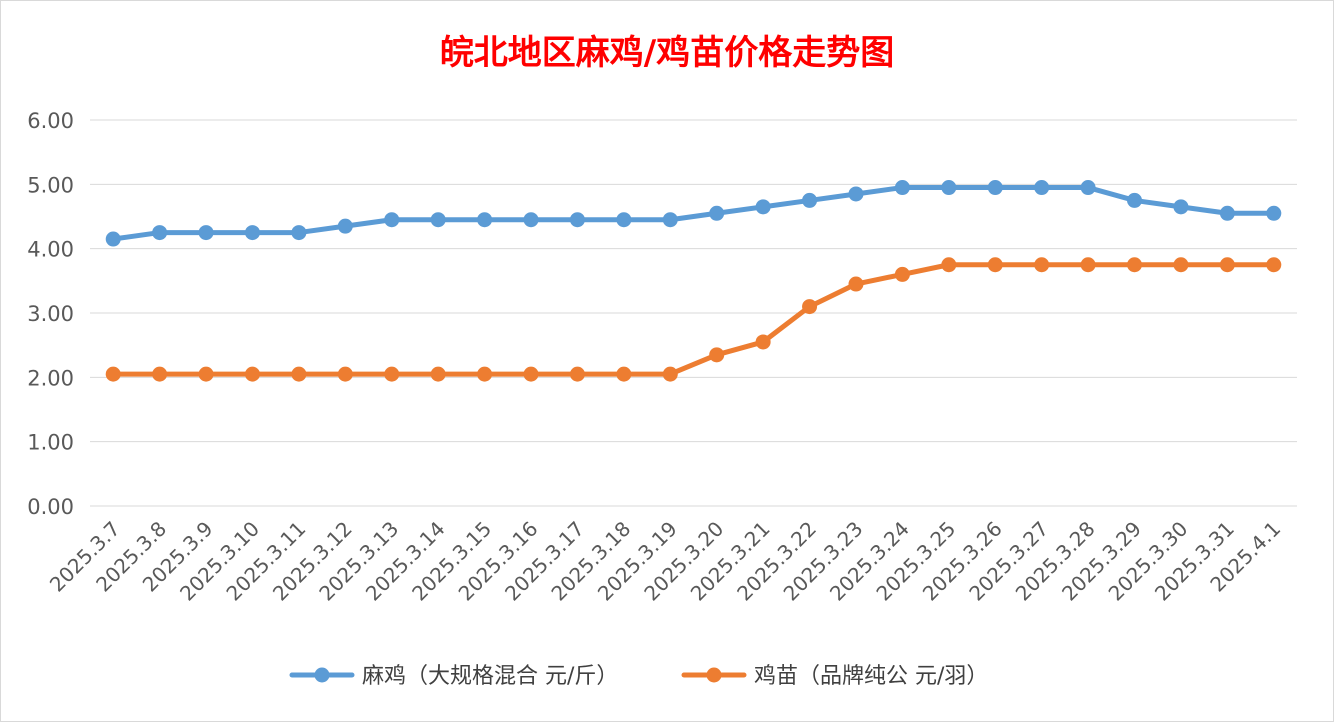 The width and height of the screenshot is (1335, 723). I want to click on y-tick-label: 0.00, so click(50, 507).